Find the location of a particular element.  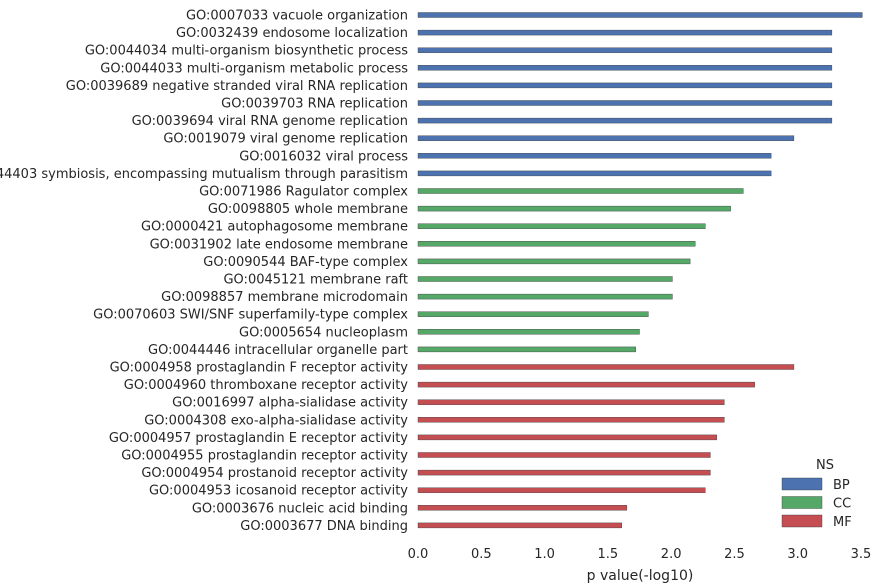

category-label: GO:0005654 nucleoplasm is located at coordinates (323, 332).